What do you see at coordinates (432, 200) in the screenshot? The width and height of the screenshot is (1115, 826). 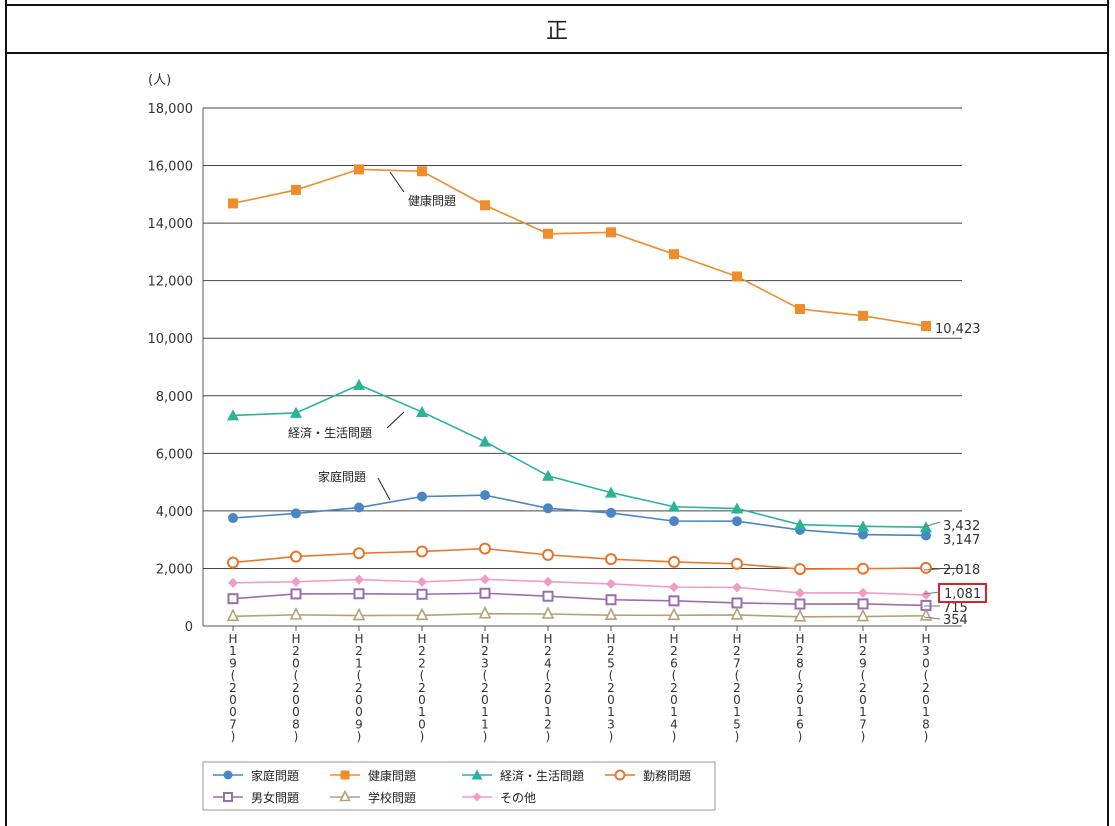 I see `annotation-health: 健康問題` at bounding box center [432, 200].